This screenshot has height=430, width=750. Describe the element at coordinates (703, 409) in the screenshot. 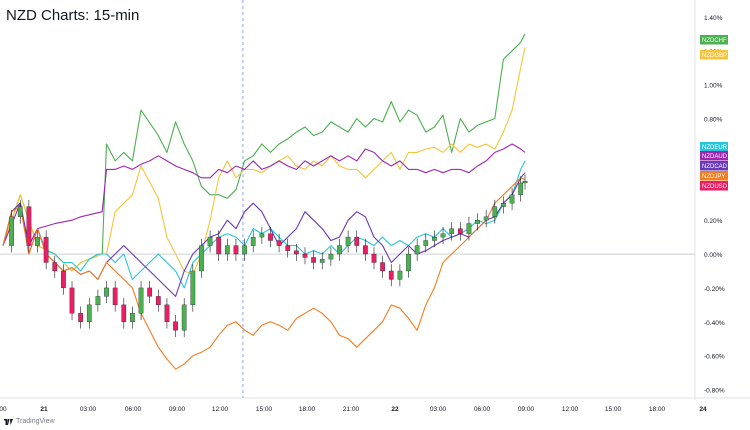

I see `x-tick-label: 24` at that location.